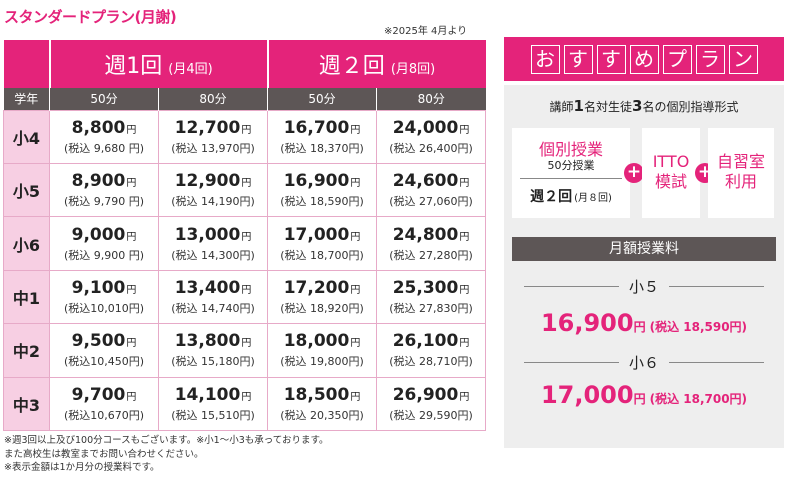  I want to click on tax-included-price: (税込 18,590円), so click(322, 202).